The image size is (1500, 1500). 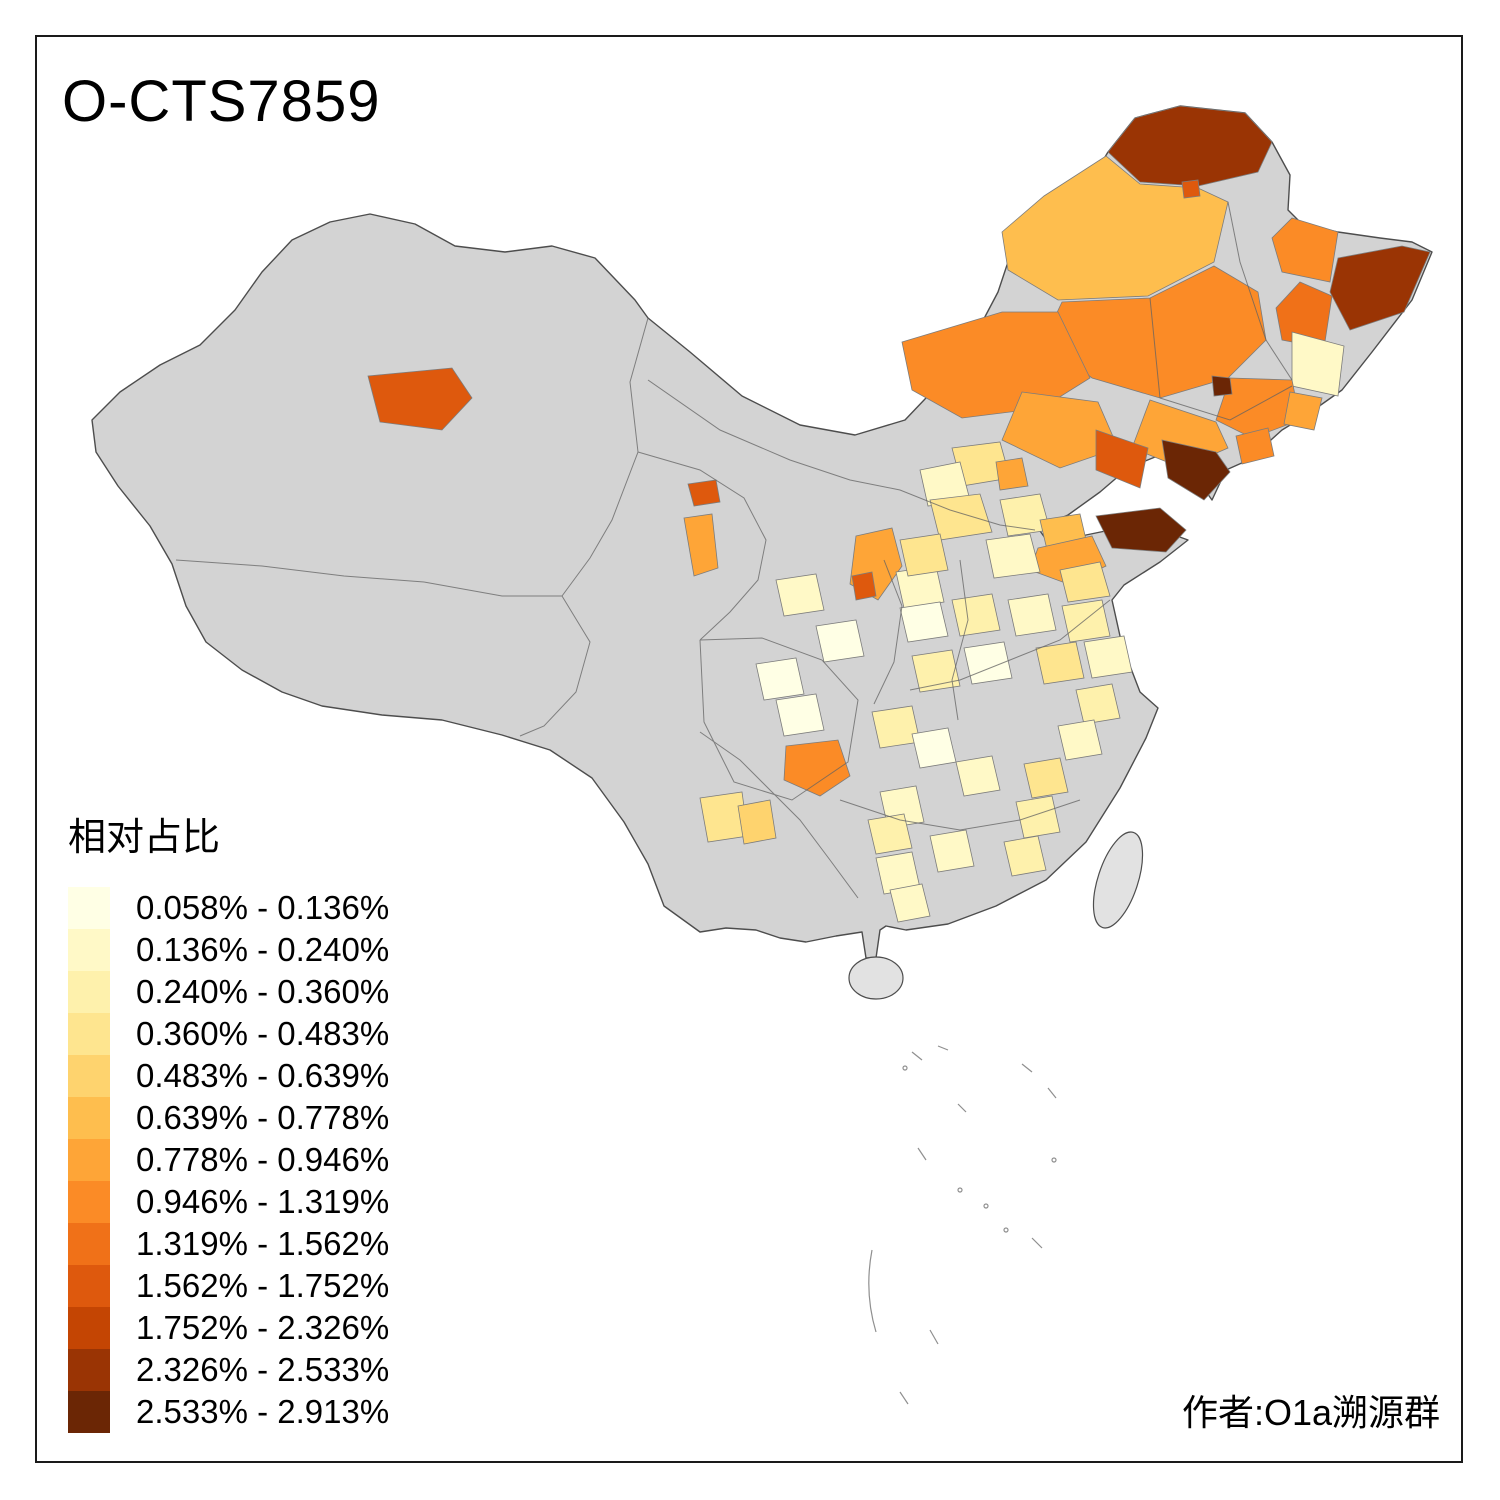 What do you see at coordinates (263, 1369) in the screenshot?
I see `legend-label: 2.326% - 2.533%` at bounding box center [263, 1369].